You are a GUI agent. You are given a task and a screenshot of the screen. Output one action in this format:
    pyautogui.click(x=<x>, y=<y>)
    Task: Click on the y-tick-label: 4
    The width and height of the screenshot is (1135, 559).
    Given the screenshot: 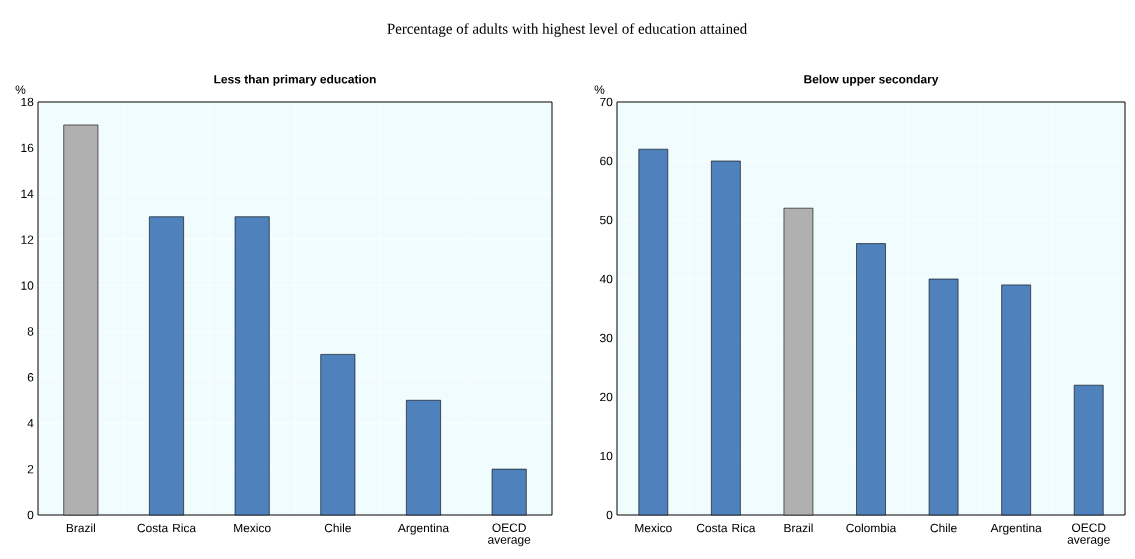 What is the action you would take?
    pyautogui.click(x=30, y=423)
    